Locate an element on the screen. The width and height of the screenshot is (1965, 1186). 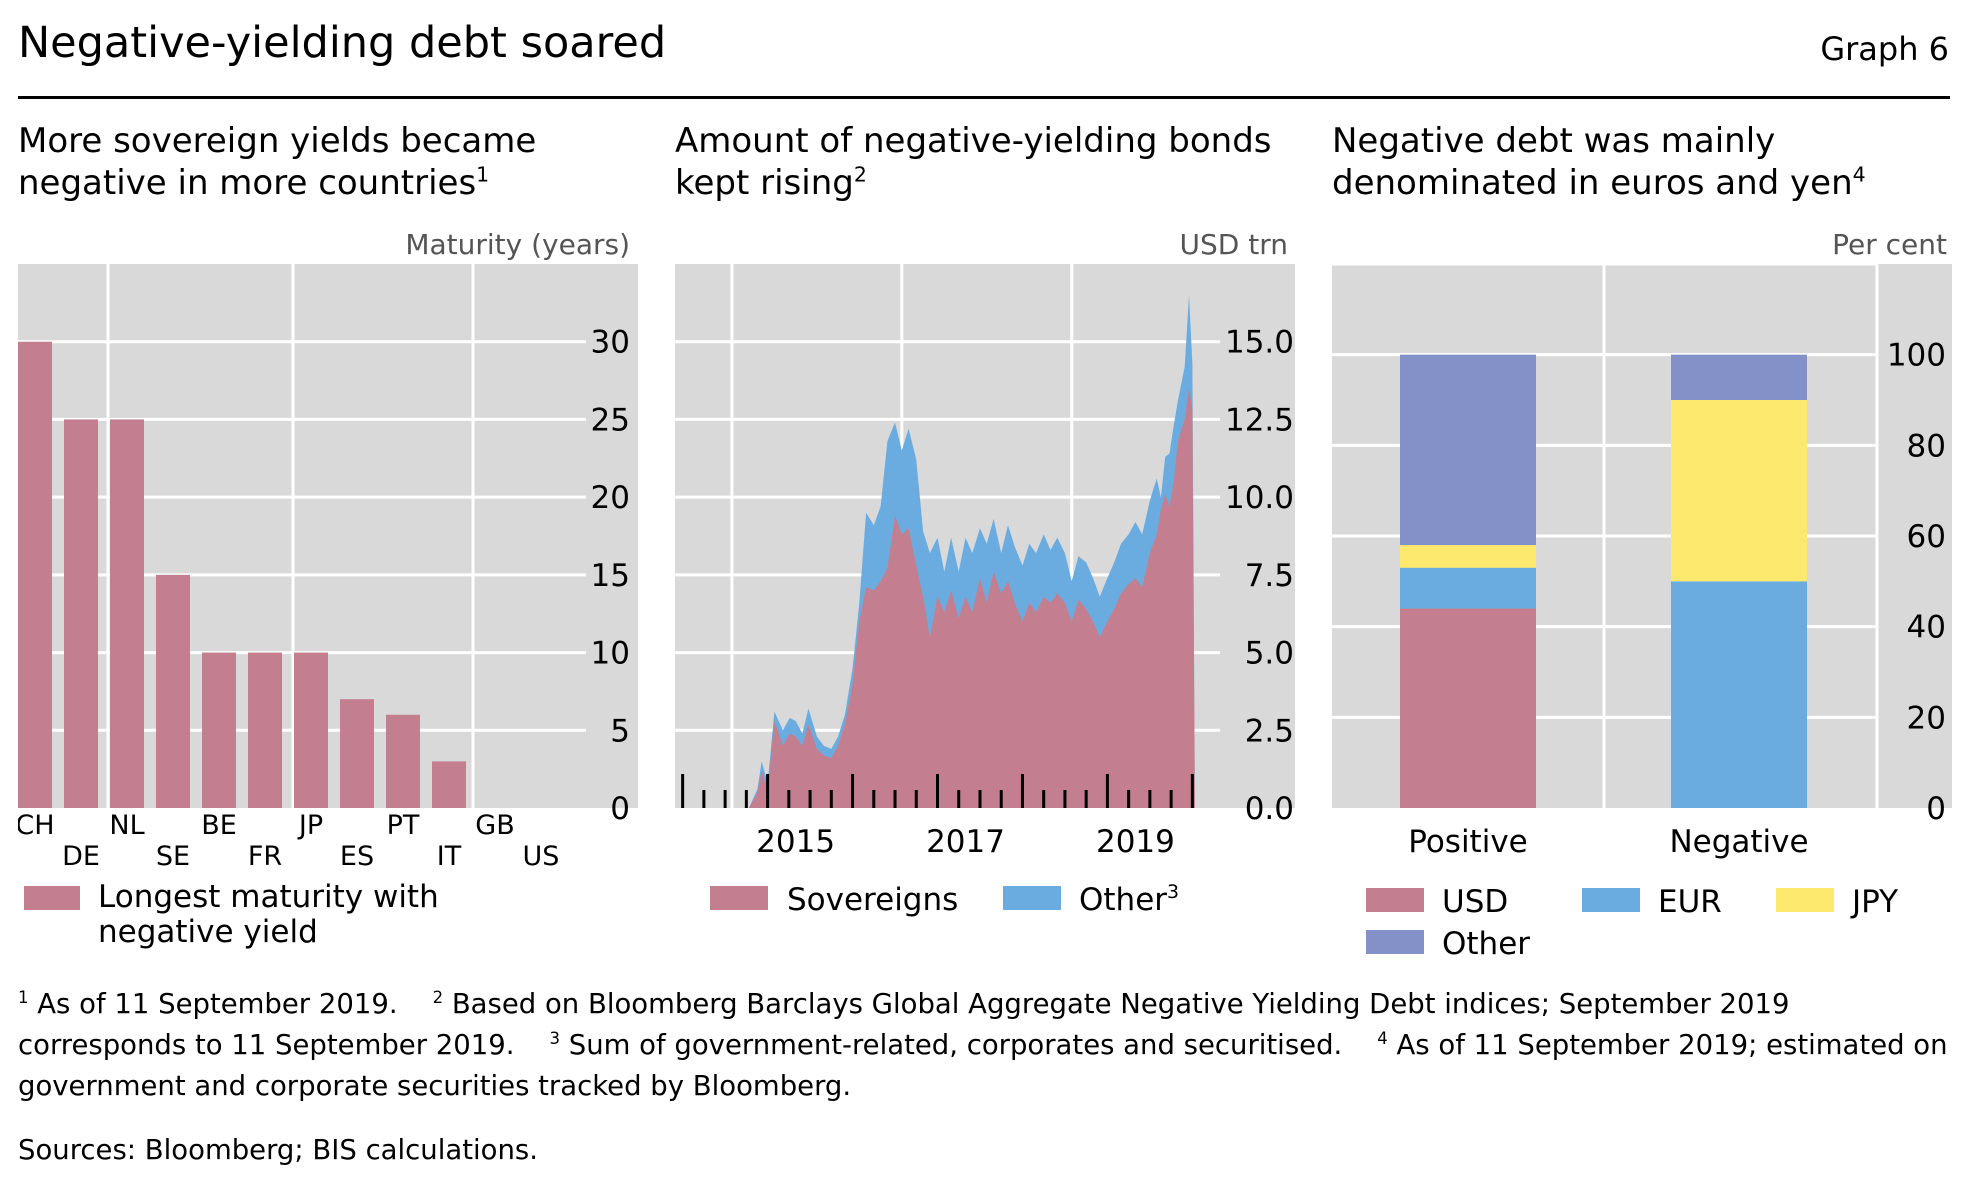
maturity-bar-pt is located at coordinates (403, 761).